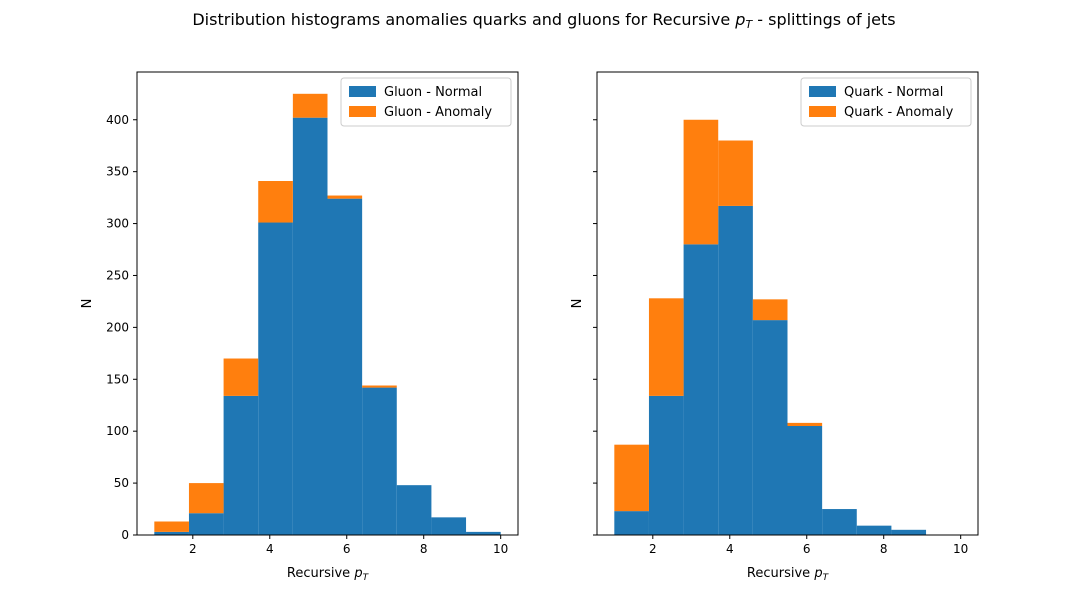 The height and width of the screenshot is (600, 1088). I want to click on y-tick-label: 0, so click(125, 535).